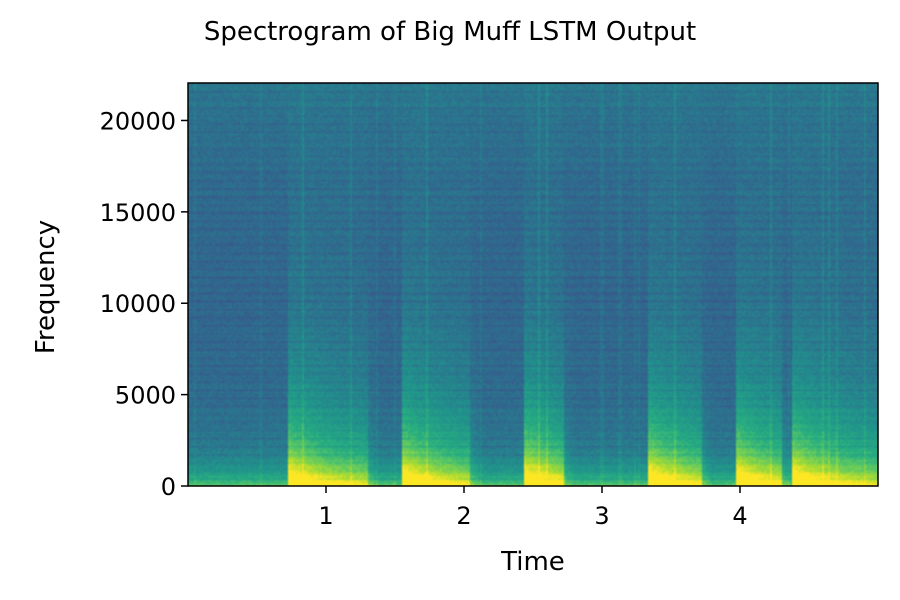 The width and height of the screenshot is (900, 600). Describe the element at coordinates (325, 516) in the screenshot. I see `x-tick-label: 1` at that location.